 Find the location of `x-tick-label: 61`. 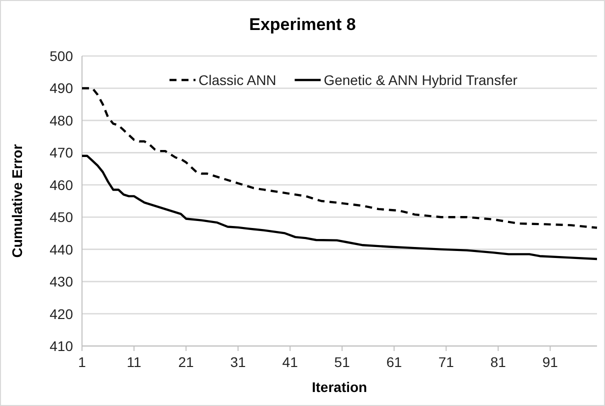

x-tick-label: 61 is located at coordinates (394, 362).